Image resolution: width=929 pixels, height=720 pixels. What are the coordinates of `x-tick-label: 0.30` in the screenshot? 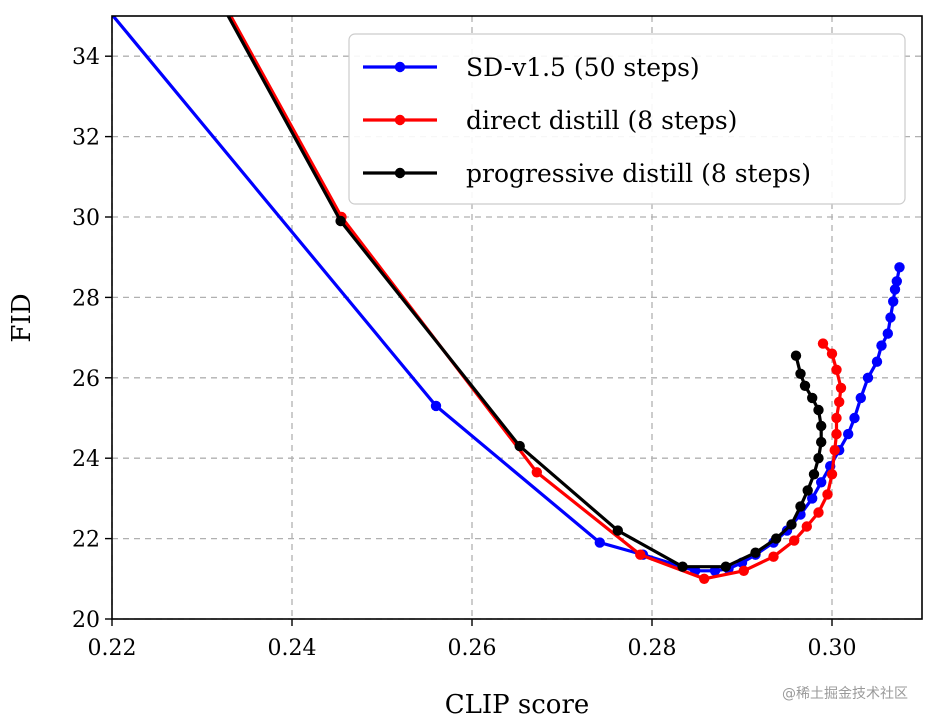 It's located at (832, 648).